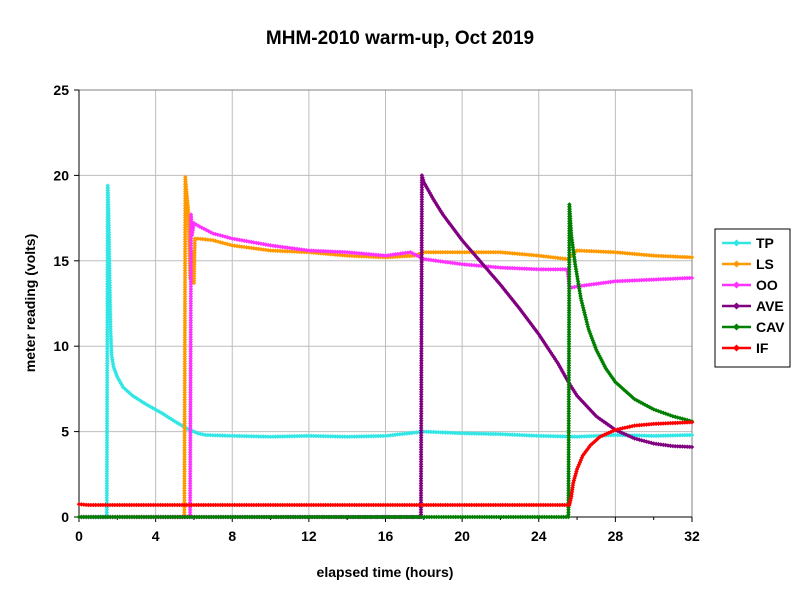 The width and height of the screenshot is (800, 605). What do you see at coordinates (385, 572) in the screenshot?
I see `x-axis-label: elapsed time (hours)` at bounding box center [385, 572].